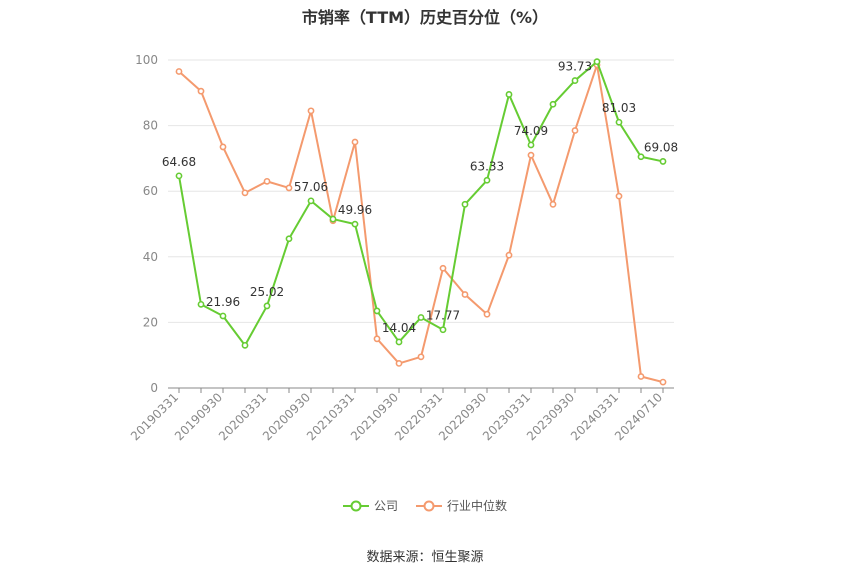 The image size is (850, 575). I want to click on data-label: 69.08, so click(661, 147).